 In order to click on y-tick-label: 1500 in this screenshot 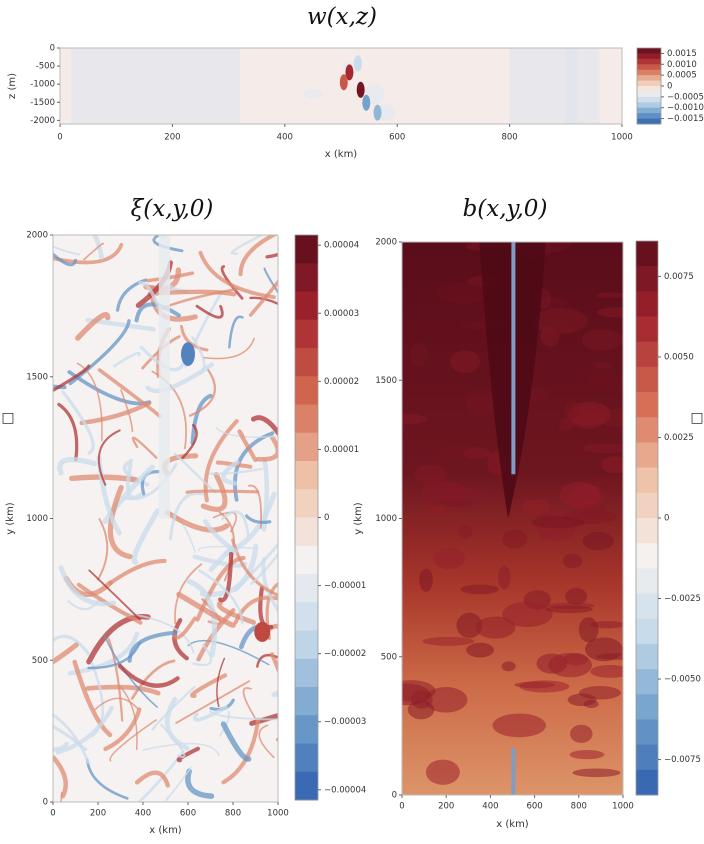, I will do `click(37, 377)`.